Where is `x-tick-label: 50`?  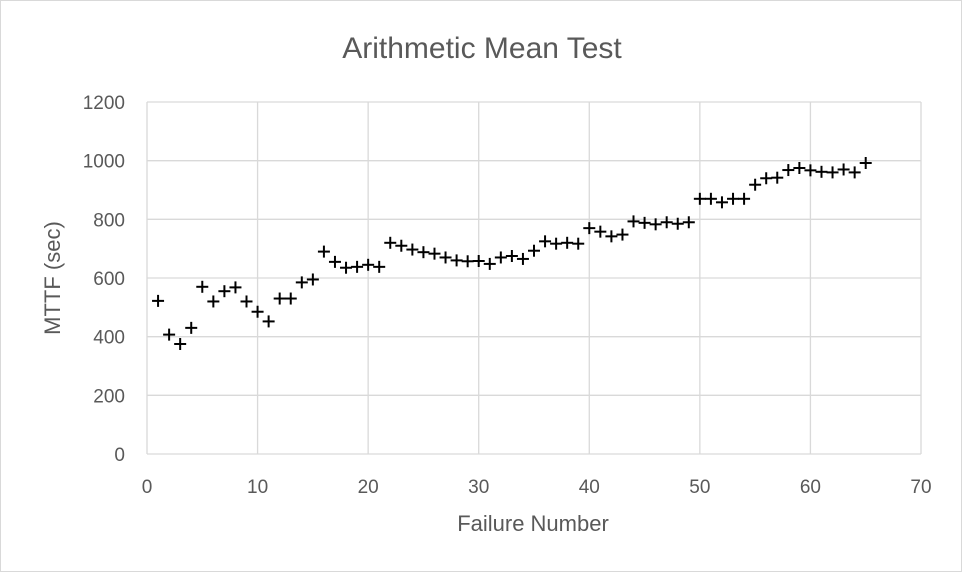
x-tick-label: 50 is located at coordinates (699, 487).